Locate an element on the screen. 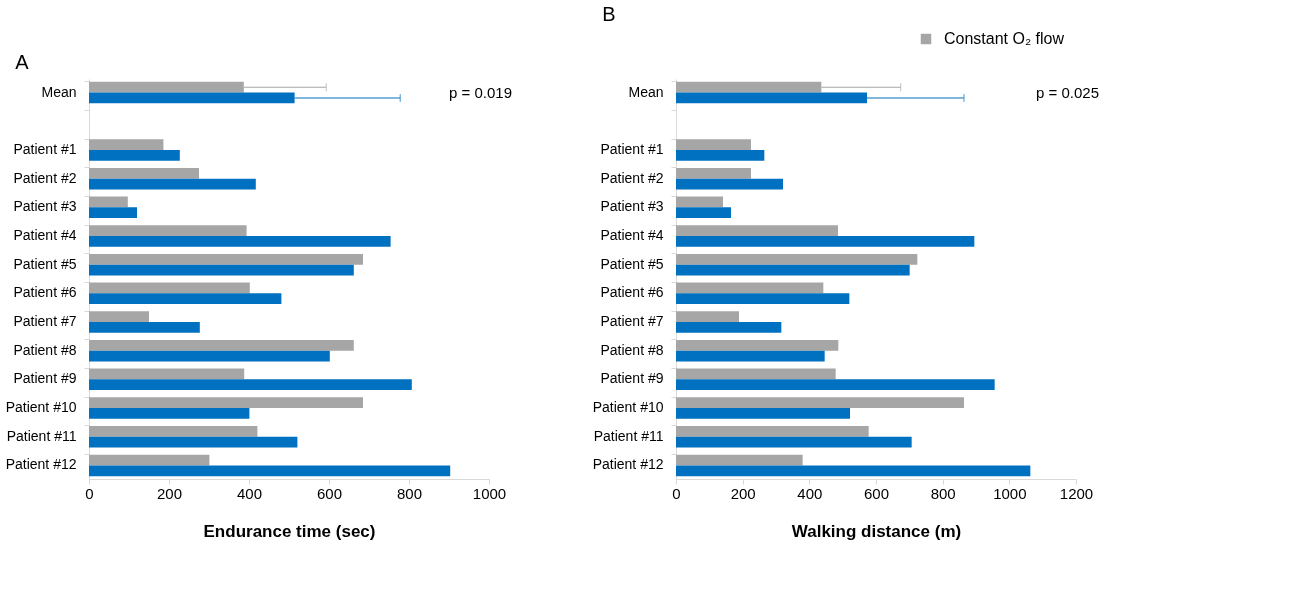  legend-label: Constant O₂ flow is located at coordinates (1004, 38).